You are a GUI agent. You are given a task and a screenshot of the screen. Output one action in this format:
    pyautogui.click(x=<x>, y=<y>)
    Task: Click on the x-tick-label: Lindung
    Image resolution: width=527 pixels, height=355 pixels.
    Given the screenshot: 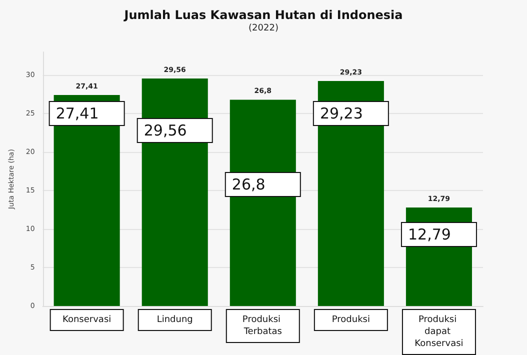 What is the action you would take?
    pyautogui.click(x=174, y=320)
    